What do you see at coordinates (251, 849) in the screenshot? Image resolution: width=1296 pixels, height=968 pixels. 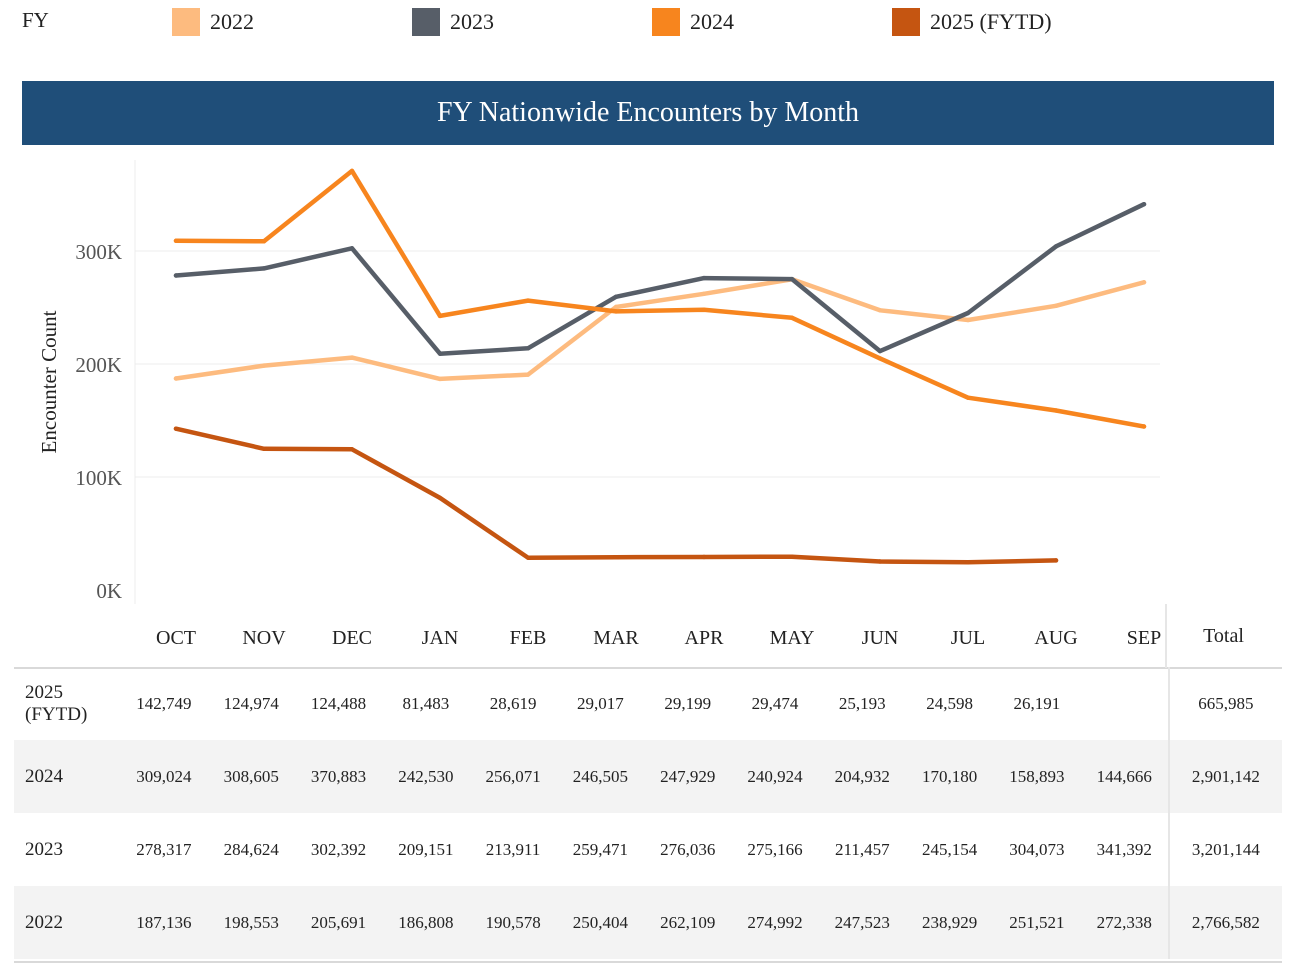 I see `table-cell: 284,624` at bounding box center [251, 849].